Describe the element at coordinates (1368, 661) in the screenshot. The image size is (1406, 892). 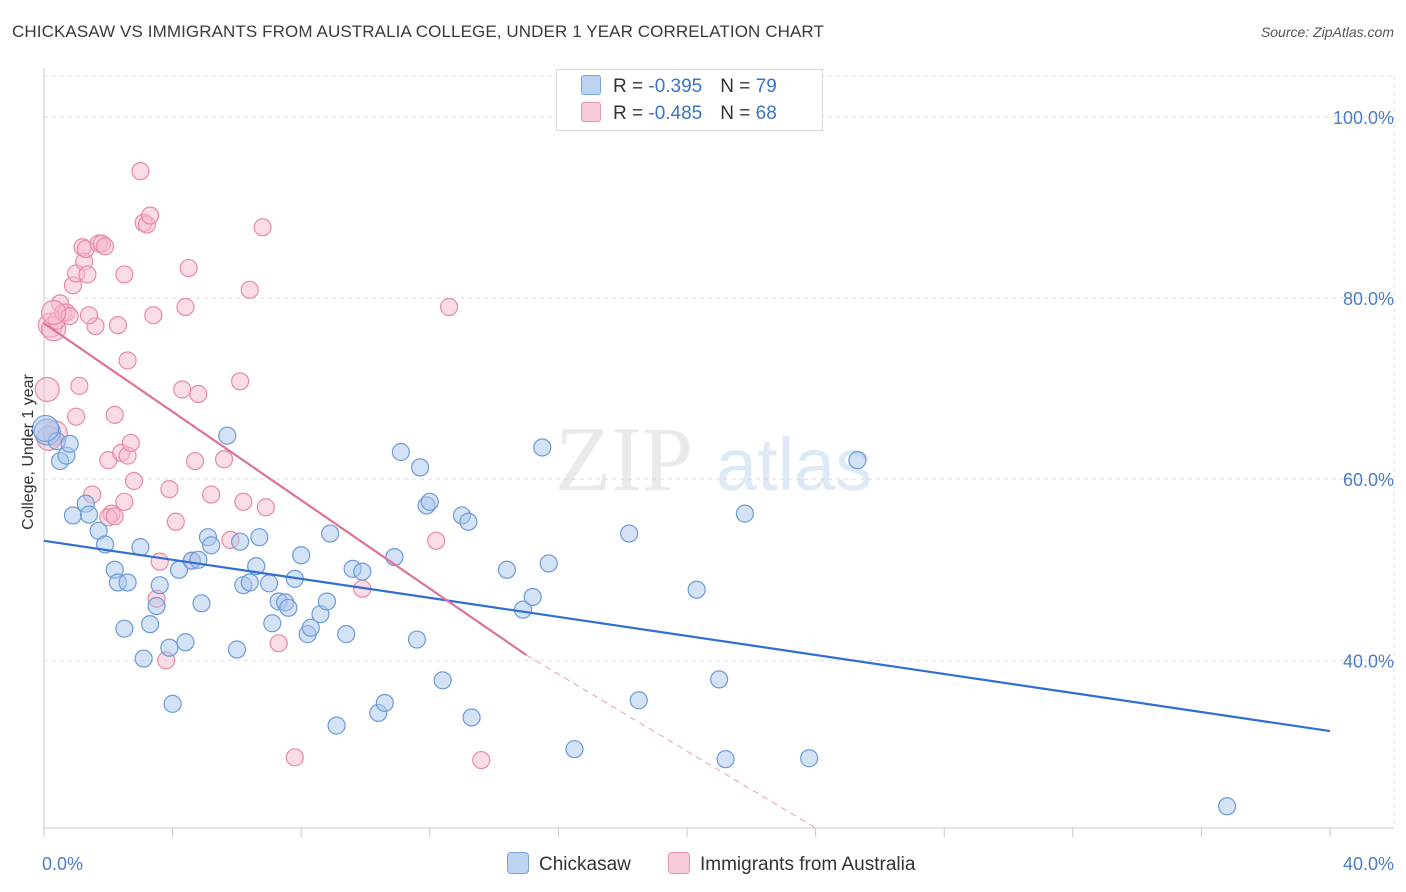
I see `y-tick-label: 40.0%` at that location.